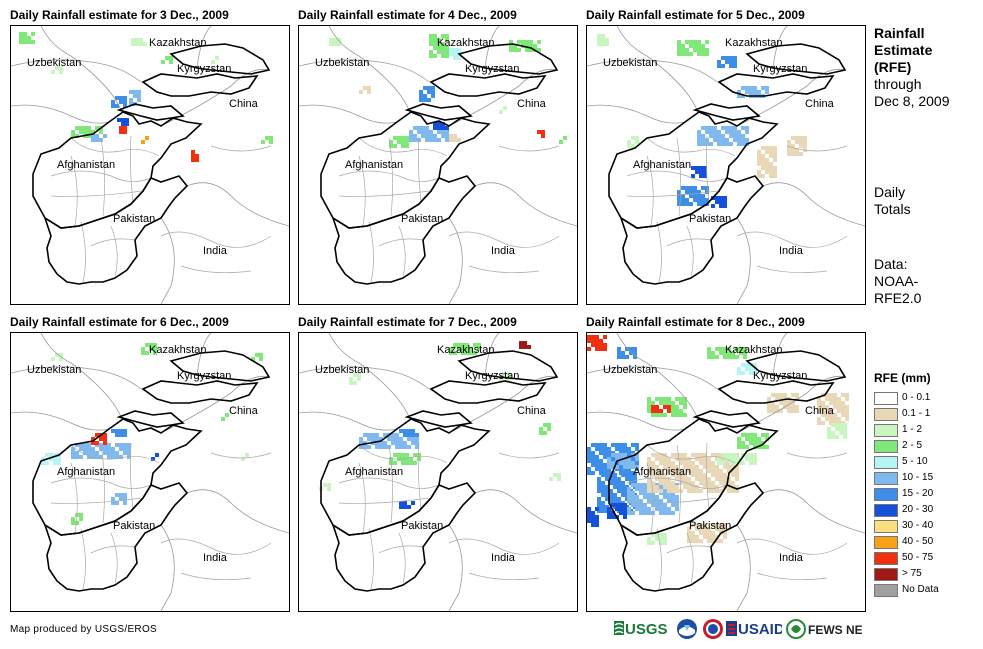  Describe the element at coordinates (902, 378) in the screenshot. I see `legend-title: RFE (mm)` at that location.